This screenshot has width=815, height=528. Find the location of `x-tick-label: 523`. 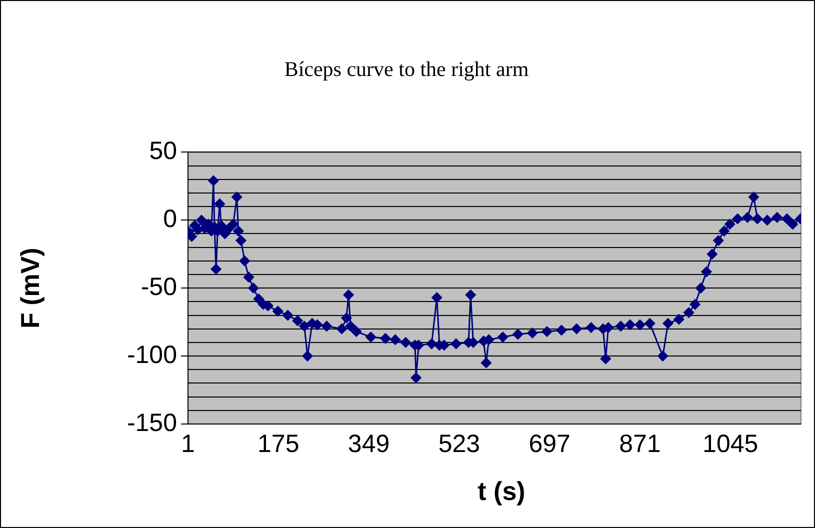

x-tick-label: 523 is located at coordinates (459, 444).